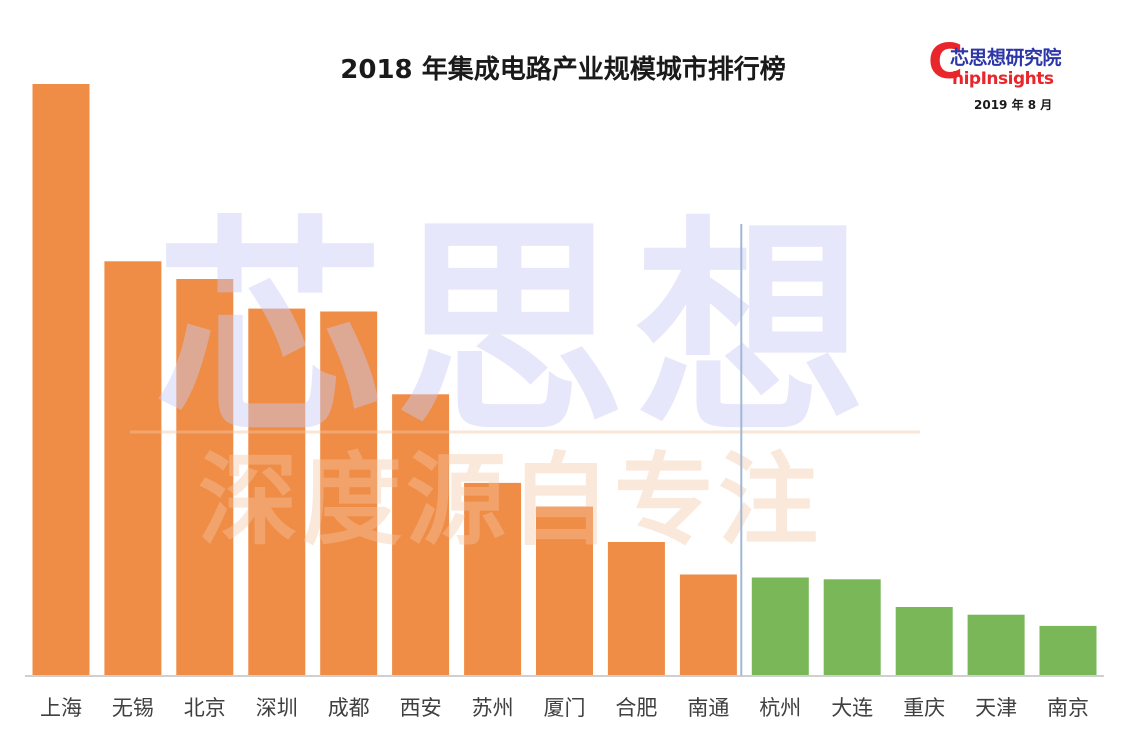 Image resolution: width=1126 pixels, height=740 pixels. Describe the element at coordinates (133, 708) in the screenshot. I see `x-tick-label: 无锡` at that location.